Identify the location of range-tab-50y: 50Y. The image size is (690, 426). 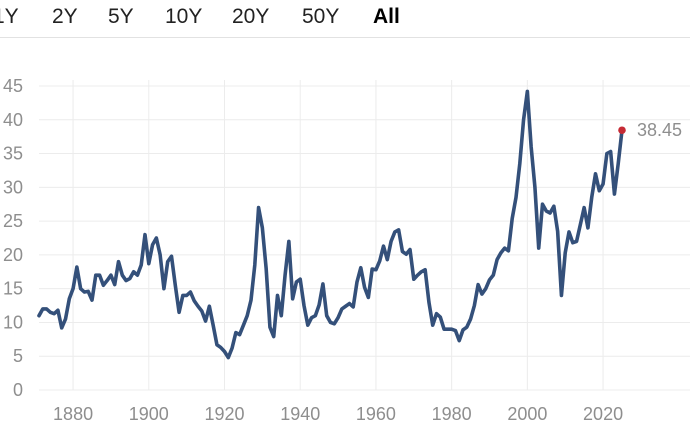
(321, 16).